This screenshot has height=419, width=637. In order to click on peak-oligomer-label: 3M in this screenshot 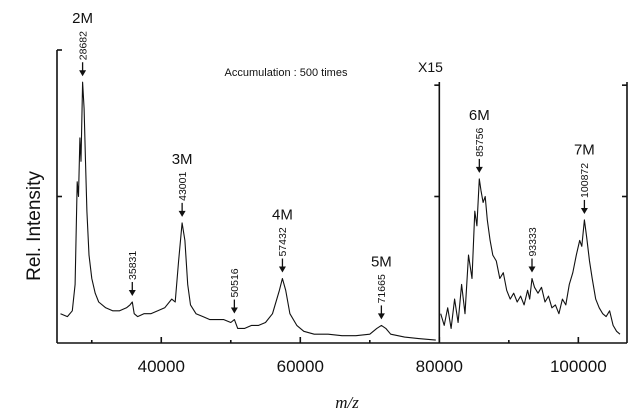, I will do `click(182, 159)`.